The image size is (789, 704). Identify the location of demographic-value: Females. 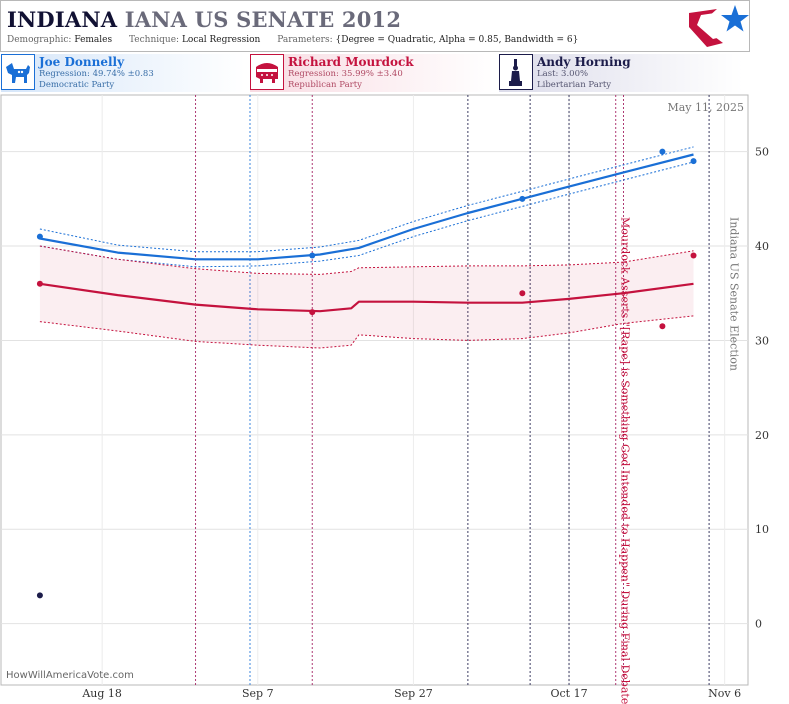
(93, 40).